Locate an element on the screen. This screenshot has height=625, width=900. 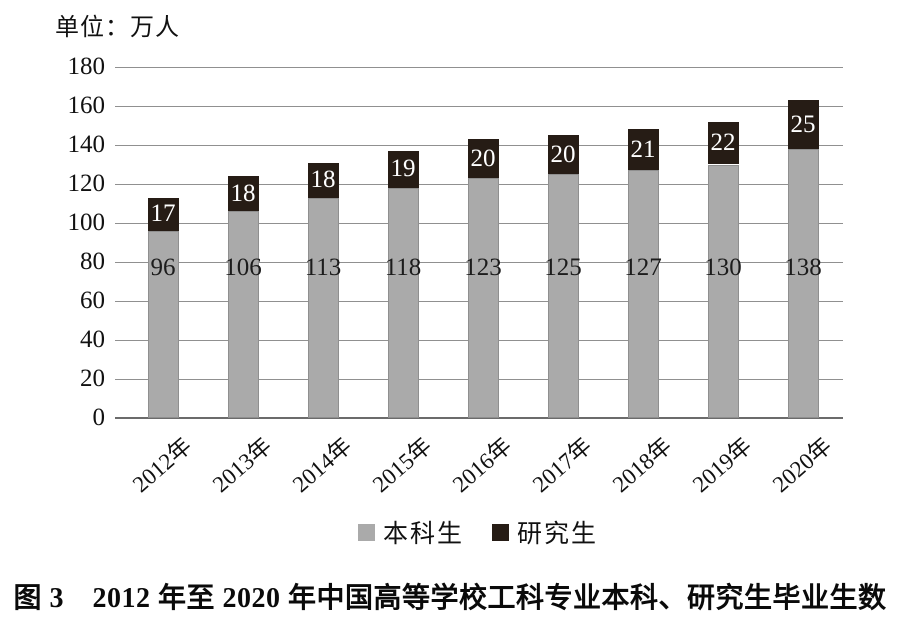
undergraduate-value-label: 96 is located at coordinates (163, 267).